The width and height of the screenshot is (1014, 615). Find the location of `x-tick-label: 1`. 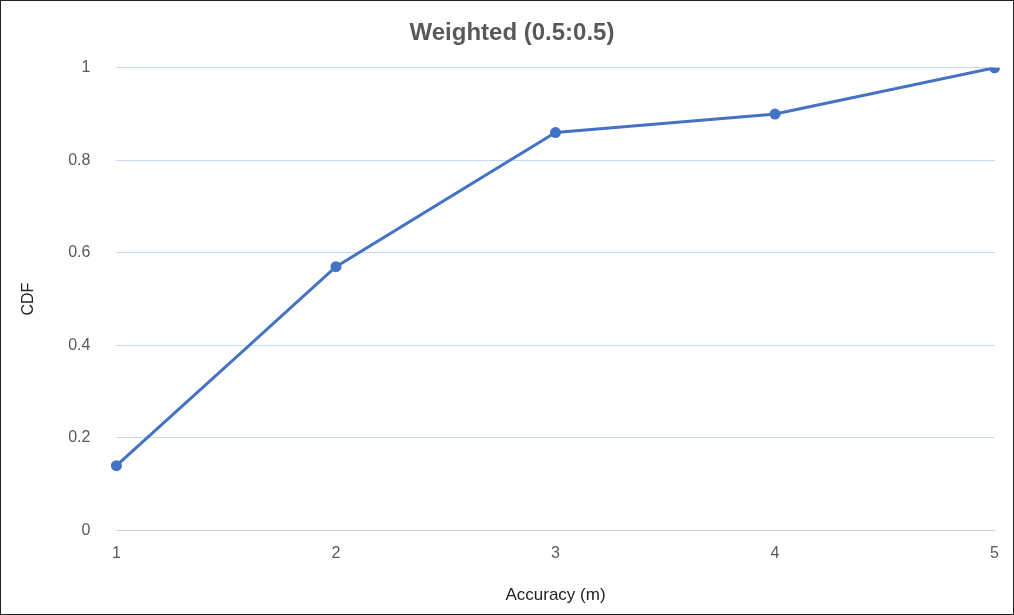

x-tick-label: 1 is located at coordinates (116, 553).